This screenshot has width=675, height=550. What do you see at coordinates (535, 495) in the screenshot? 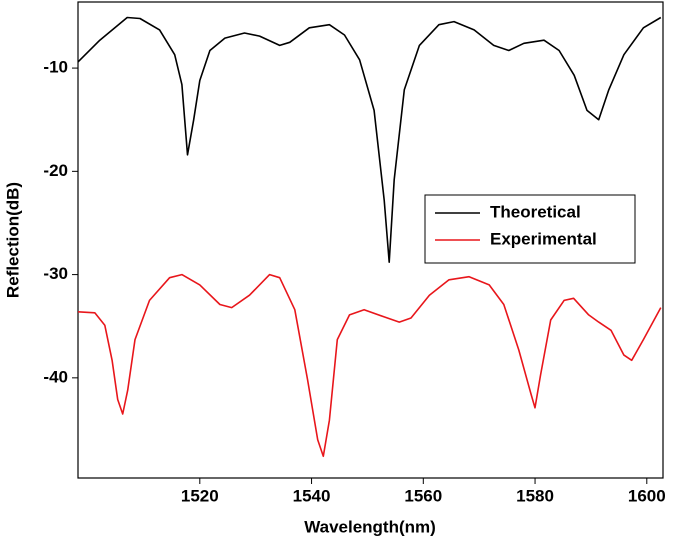
I see `x-tick-label: 1580` at bounding box center [535, 495].